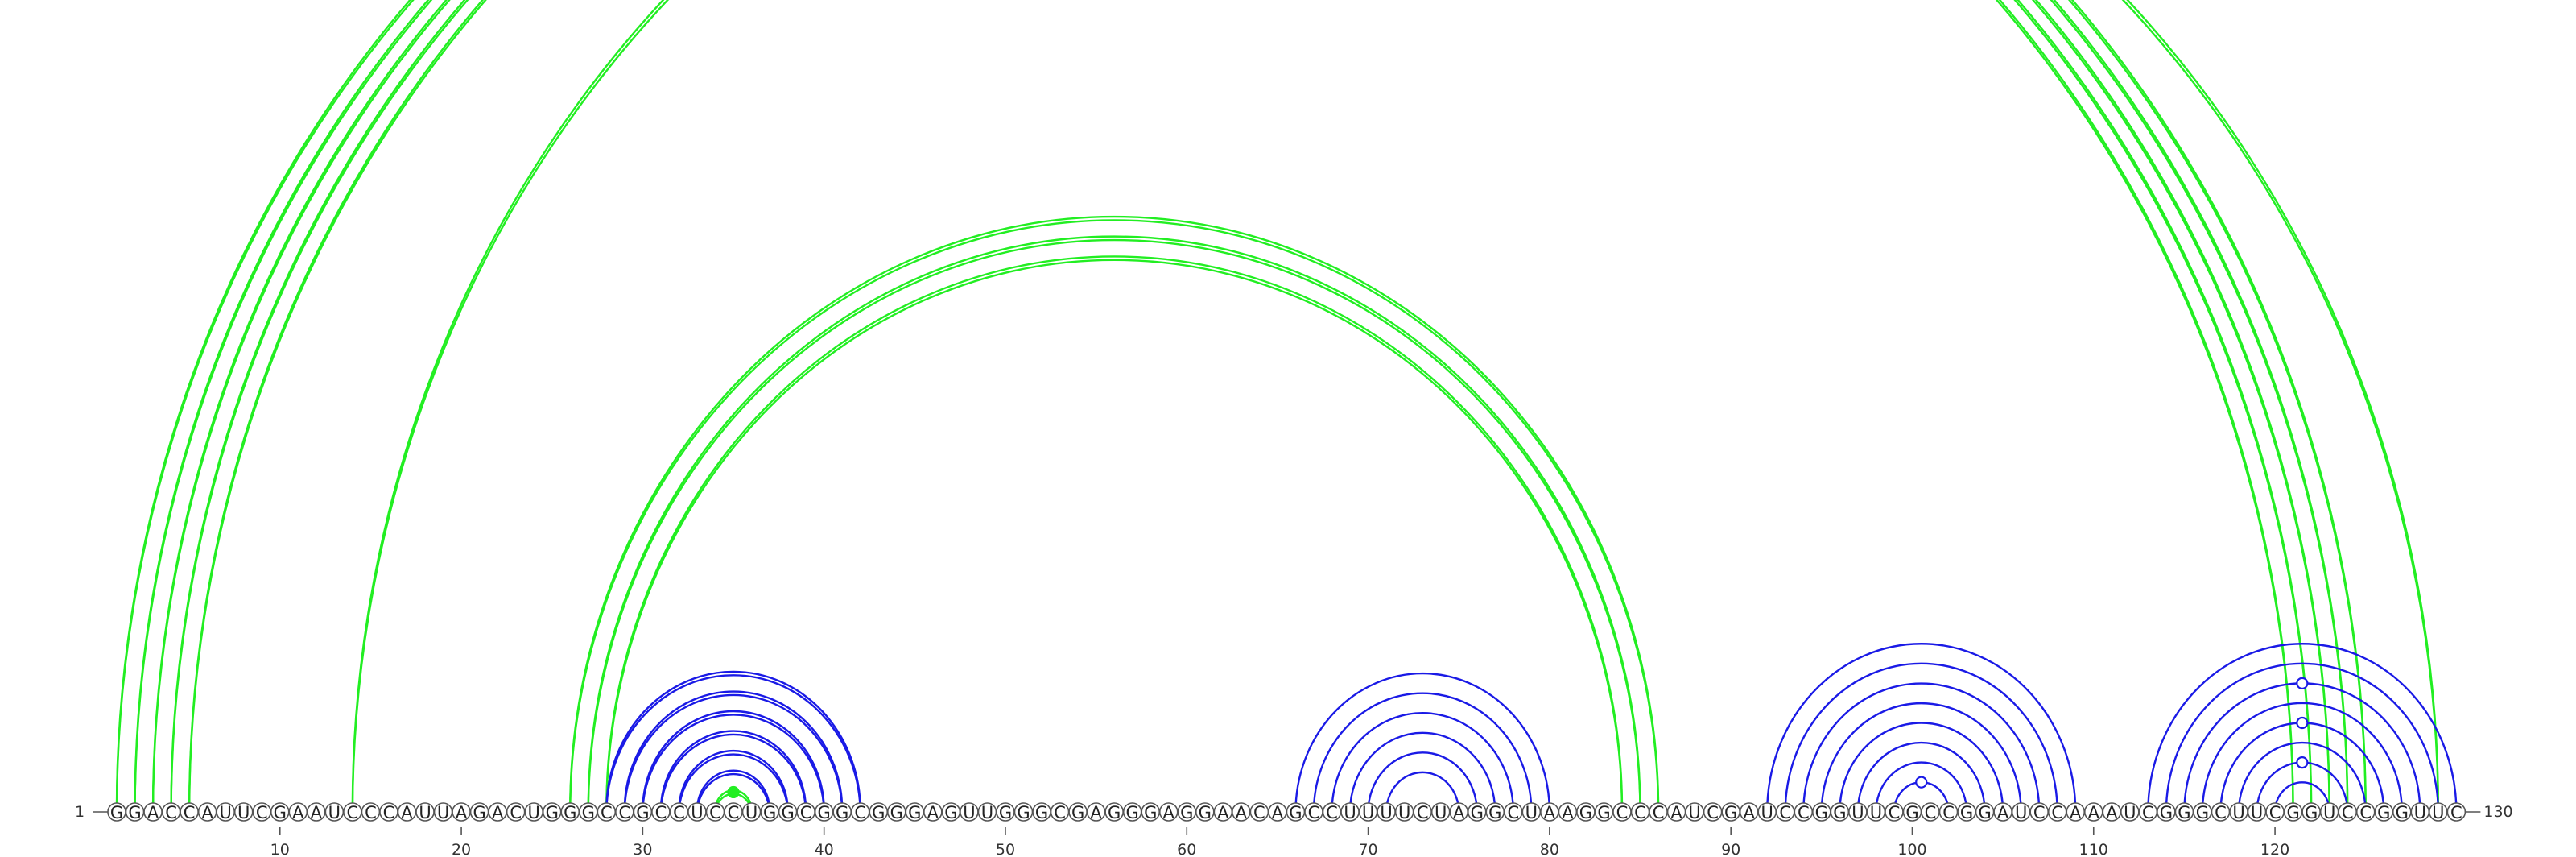 The image size is (2576, 857). Describe the element at coordinates (1549, 849) in the screenshot. I see `position-tick-label: 80` at that location.